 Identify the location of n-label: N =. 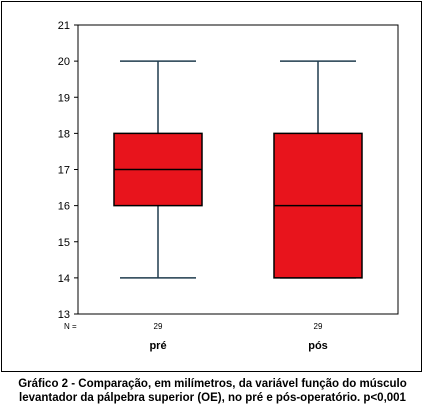
(70, 326).